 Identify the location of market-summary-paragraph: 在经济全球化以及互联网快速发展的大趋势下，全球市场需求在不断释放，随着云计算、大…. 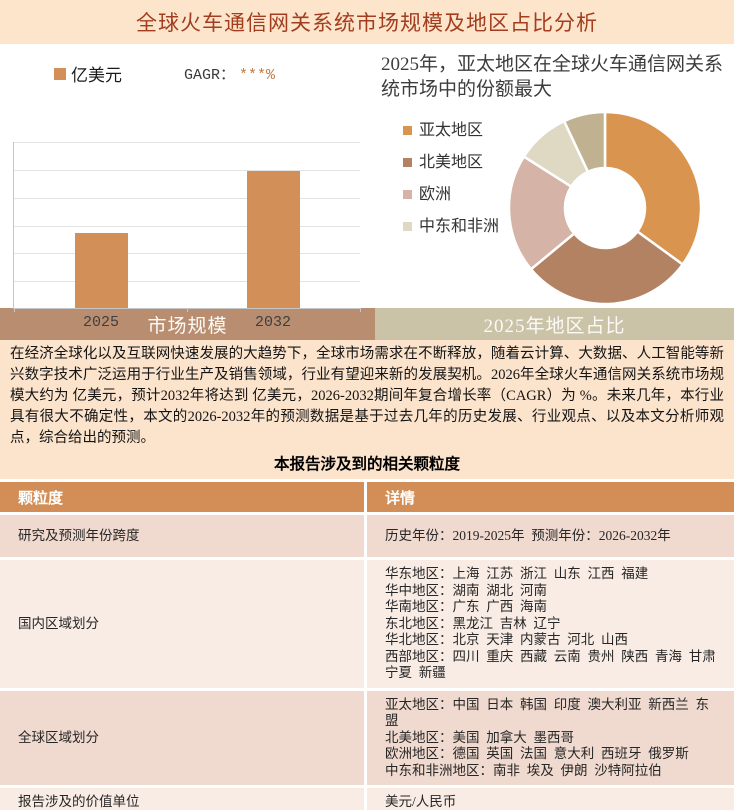
(367, 396).